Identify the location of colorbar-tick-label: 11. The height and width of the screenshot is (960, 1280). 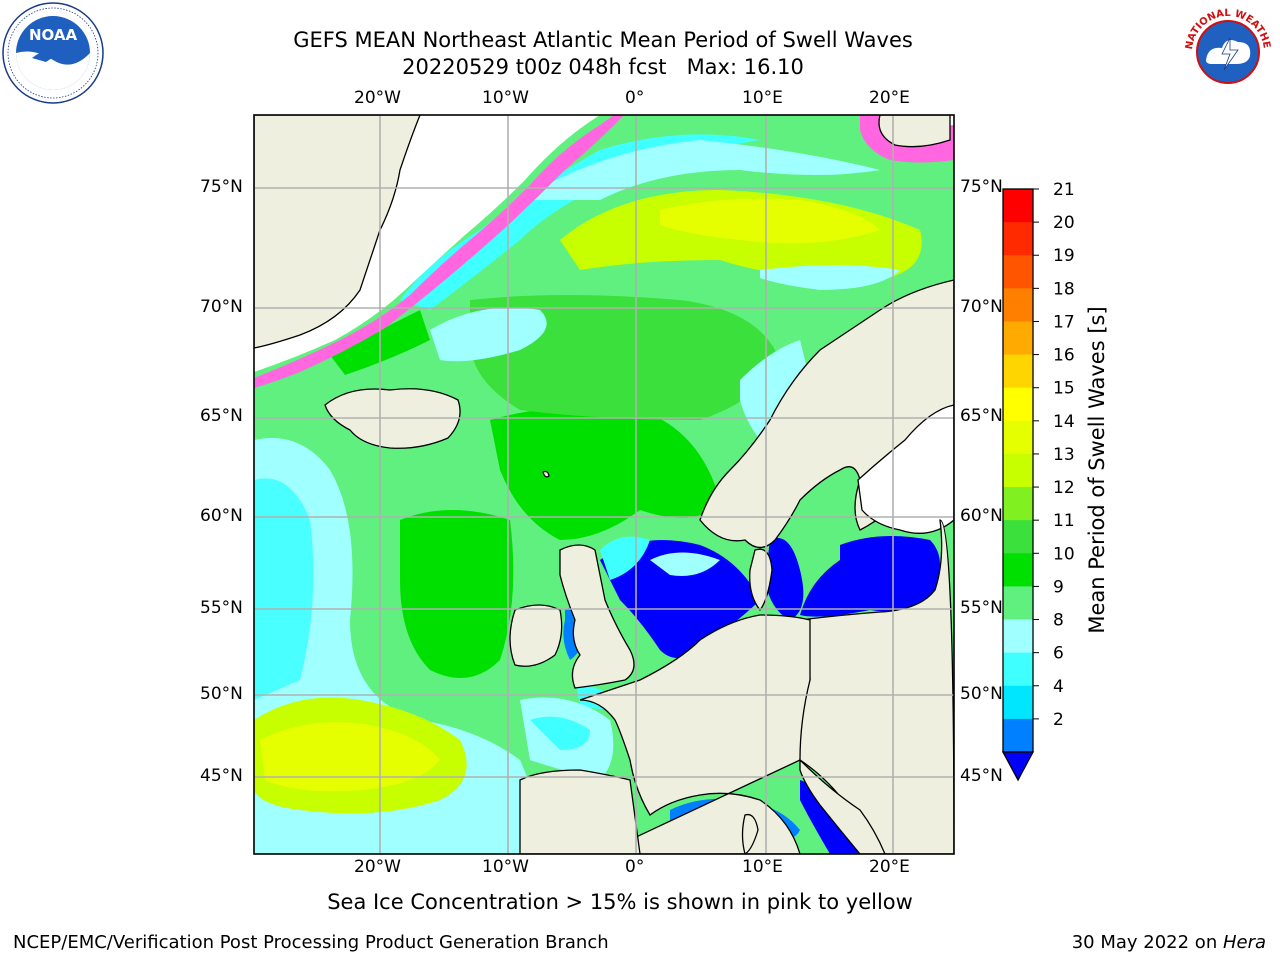
(1064, 521).